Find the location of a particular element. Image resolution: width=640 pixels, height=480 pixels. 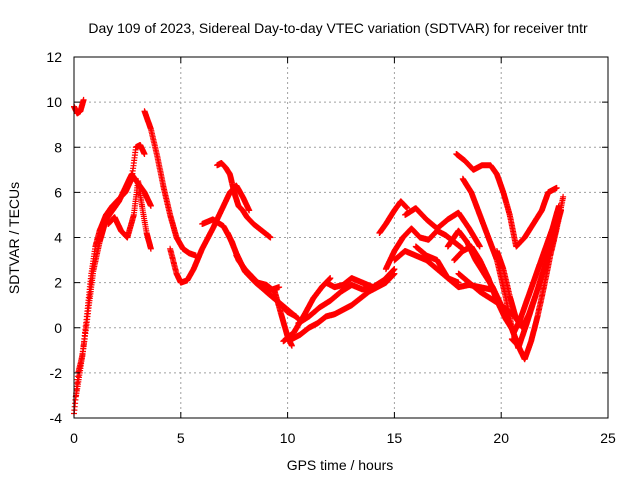

y-tick-label: 2 is located at coordinates (58, 283).